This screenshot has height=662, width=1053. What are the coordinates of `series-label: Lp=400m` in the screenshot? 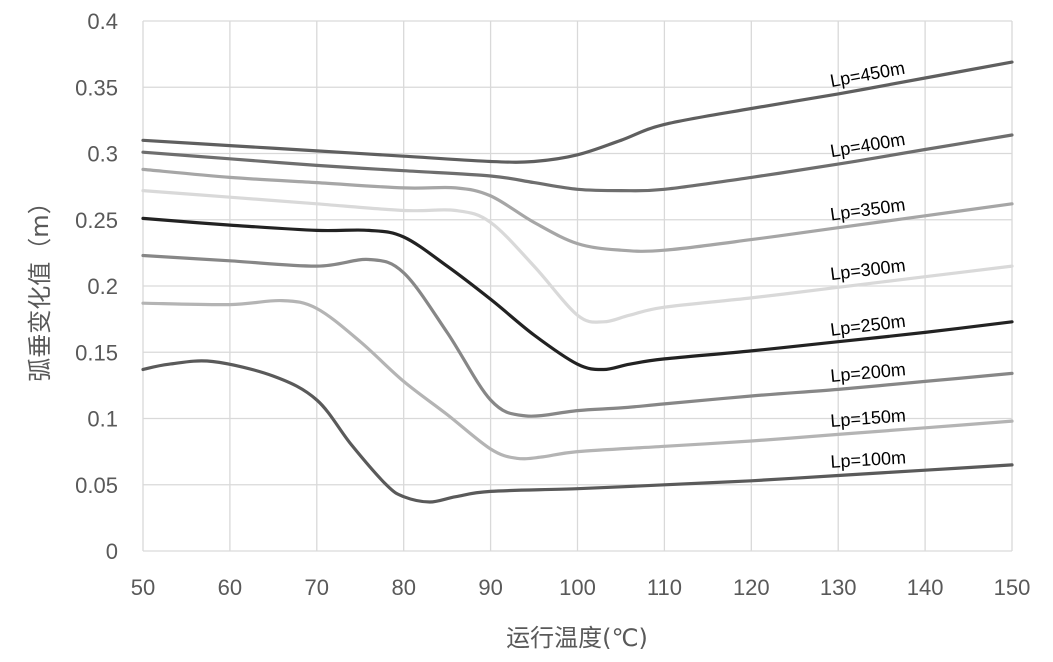 It's located at (868, 145).